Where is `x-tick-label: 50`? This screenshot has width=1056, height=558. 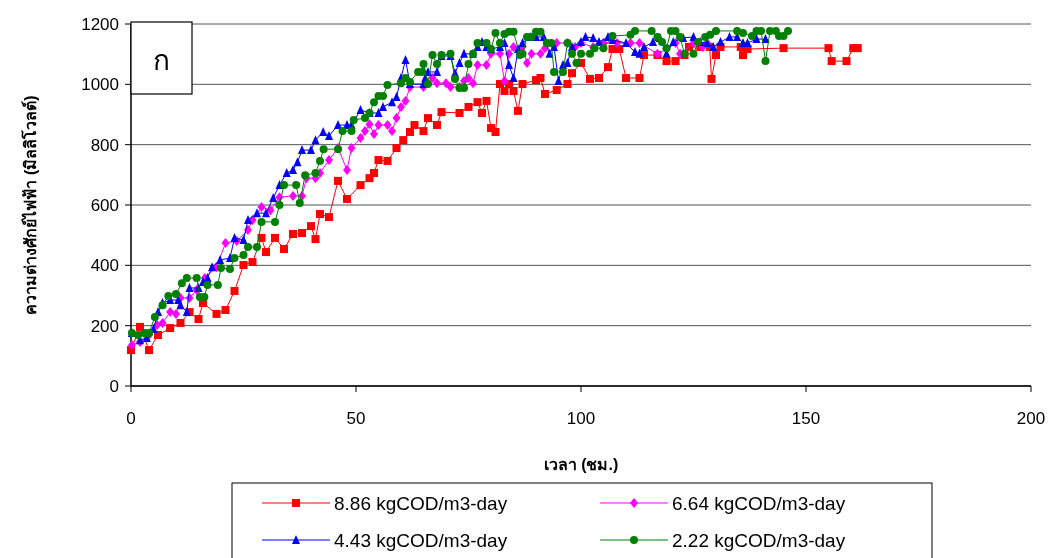 x-tick-label: 50 is located at coordinates (356, 418).